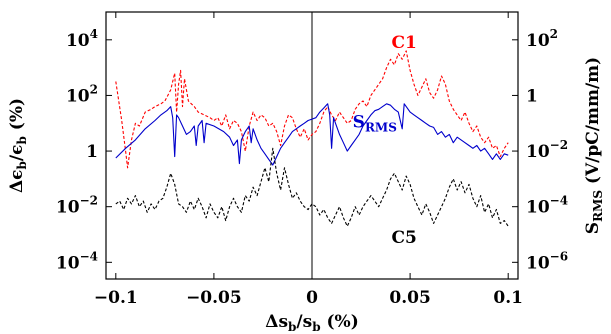  I want to click on y-right-tick-label: 10², so click(542, 39).